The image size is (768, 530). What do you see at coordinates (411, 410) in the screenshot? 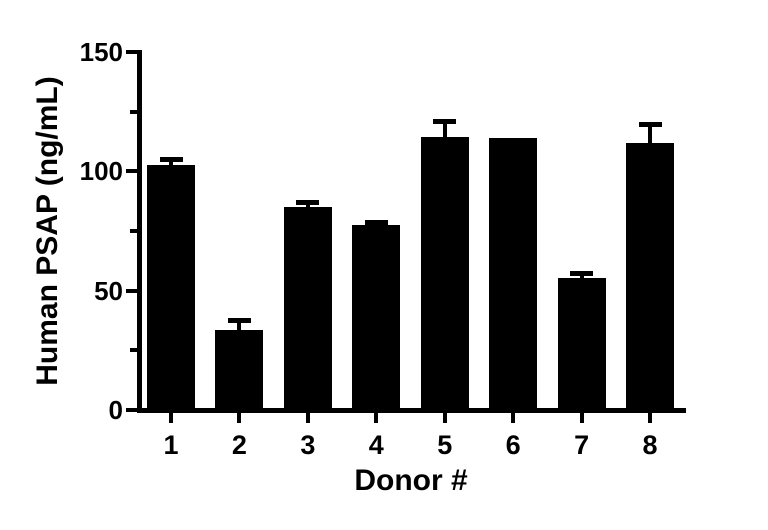
I see `x-axis-line` at bounding box center [411, 410].